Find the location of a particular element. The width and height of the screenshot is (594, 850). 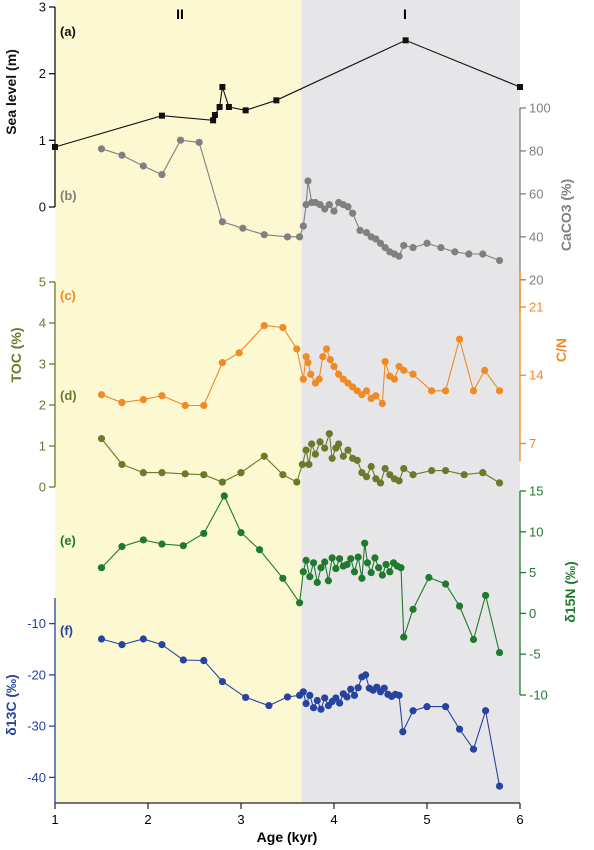

y-tick-label: -30 is located at coordinates (36, 726).